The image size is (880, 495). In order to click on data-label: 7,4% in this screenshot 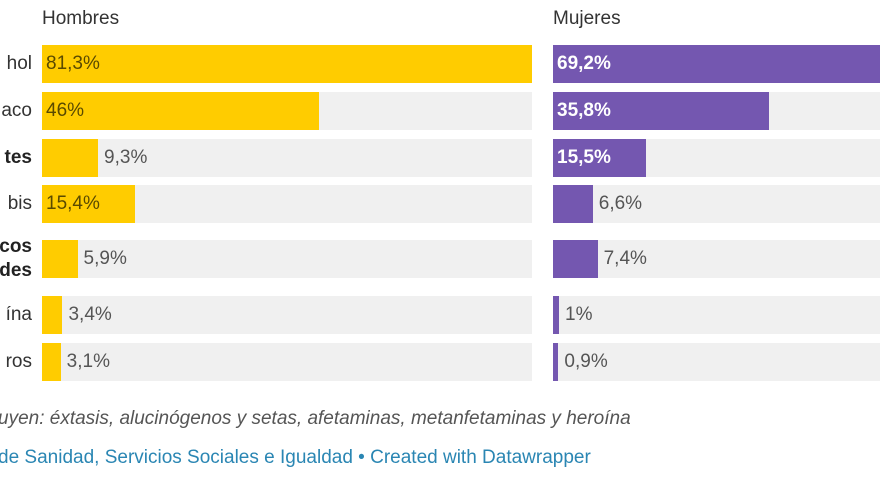, I will do `click(625, 258)`.